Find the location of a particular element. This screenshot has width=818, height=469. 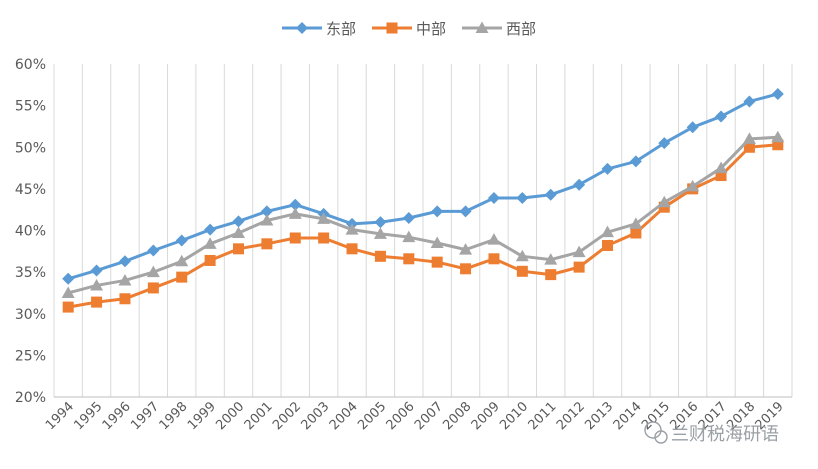

x-tick-label: 1995 is located at coordinates (88, 416).